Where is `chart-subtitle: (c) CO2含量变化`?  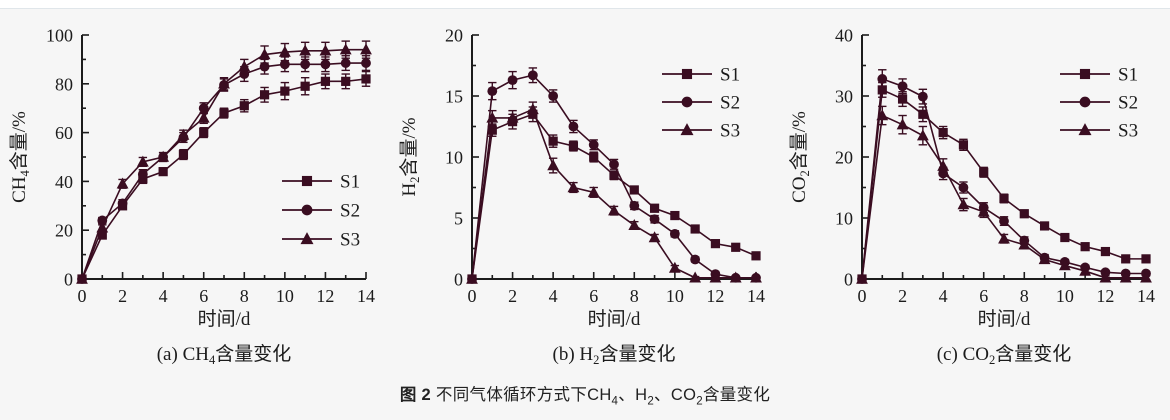 chart-subtitle: (c) CO2含量变化 is located at coordinates (1004, 355).